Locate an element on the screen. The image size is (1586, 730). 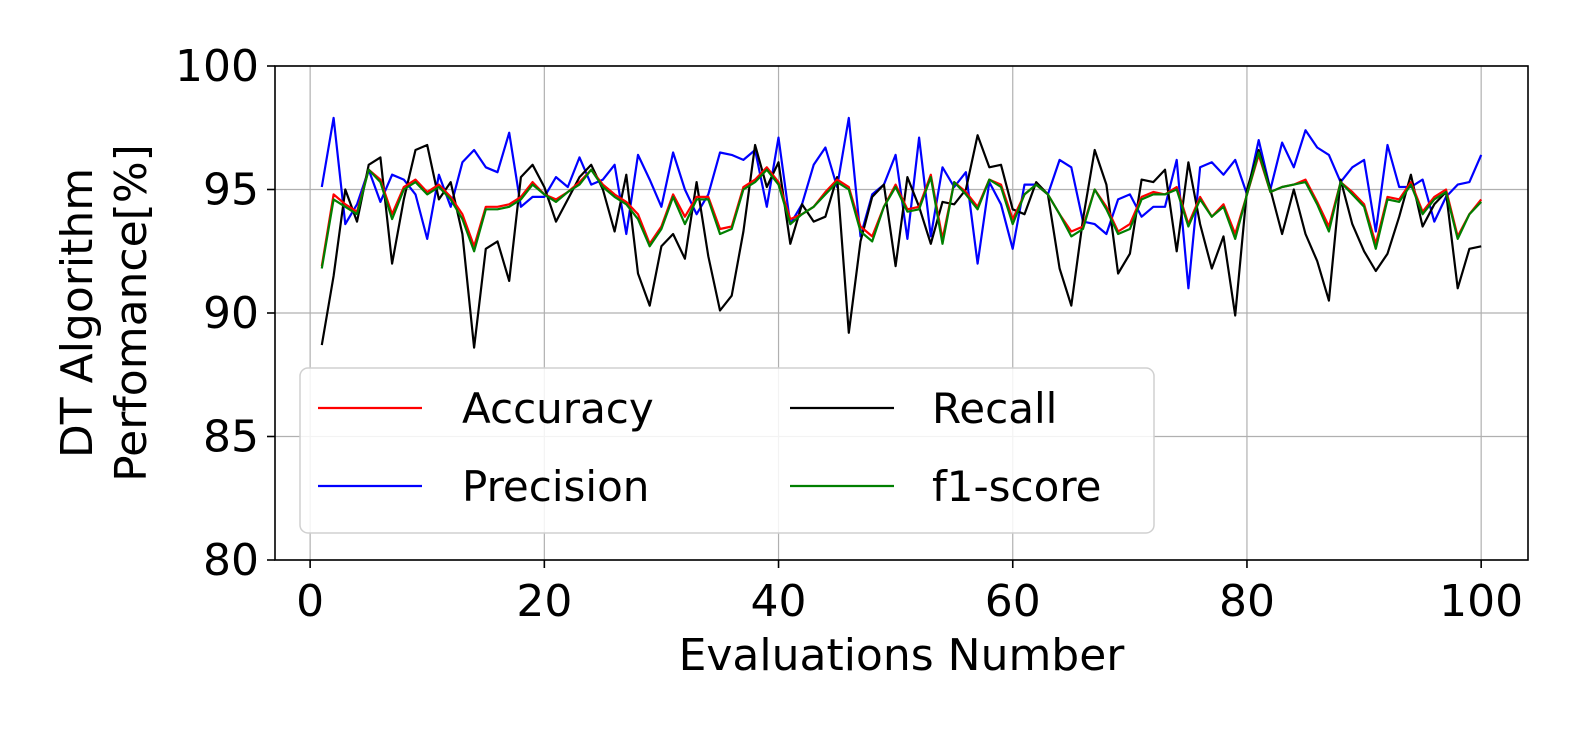
legend-box is located at coordinates (727, 450).